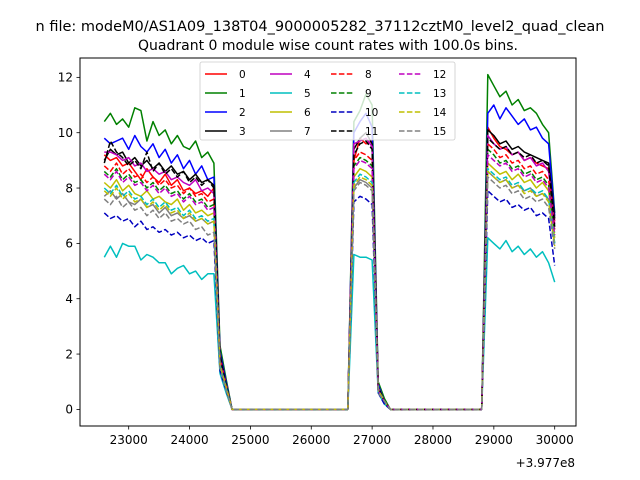 This screenshot has height=480, width=640. What do you see at coordinates (242, 75) in the screenshot?
I see `legend-label: 0` at bounding box center [242, 75].